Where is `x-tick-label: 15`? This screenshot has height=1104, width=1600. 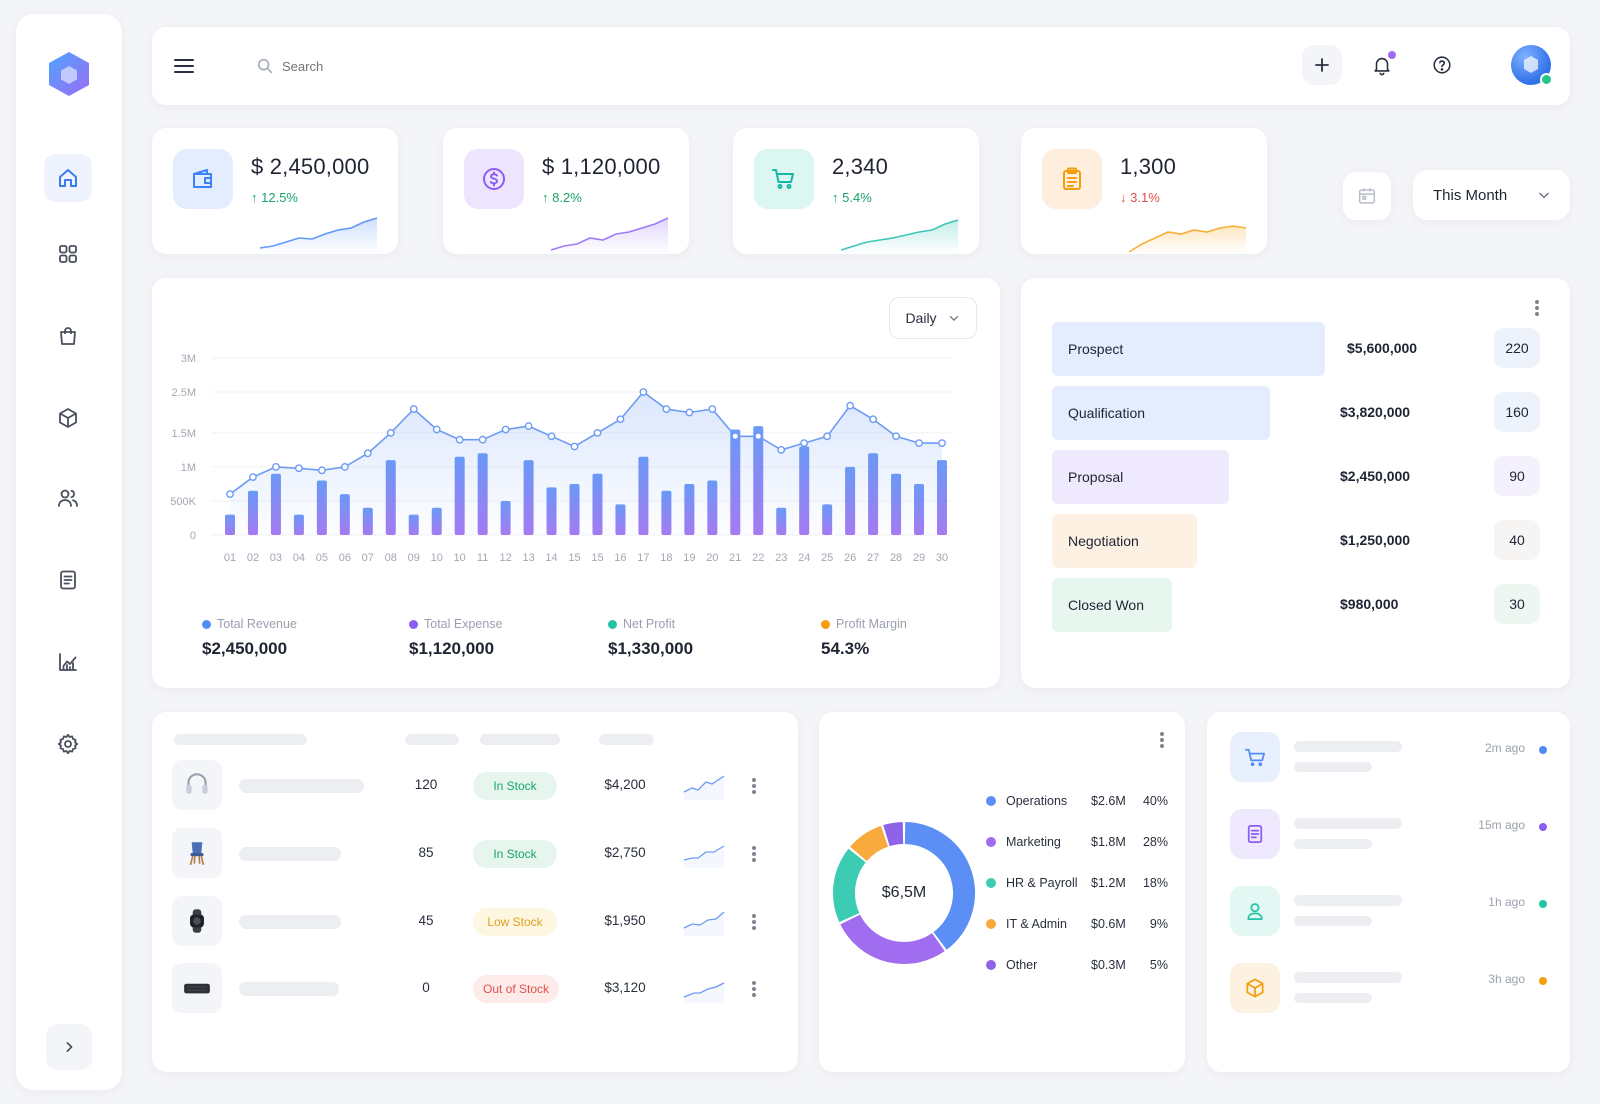 x-tick-label: 15 is located at coordinates (574, 558).